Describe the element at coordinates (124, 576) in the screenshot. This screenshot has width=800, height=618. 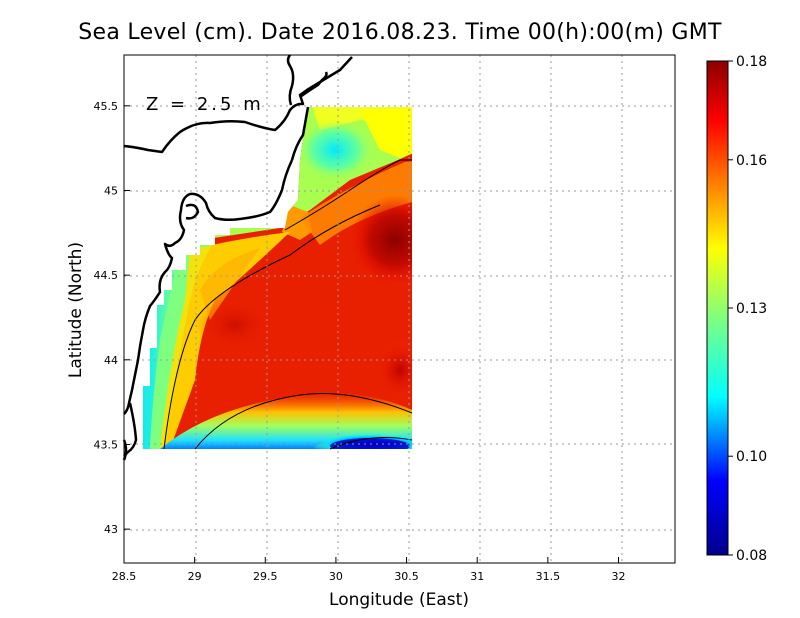
I see `x-tick-label: 28.5` at that location.